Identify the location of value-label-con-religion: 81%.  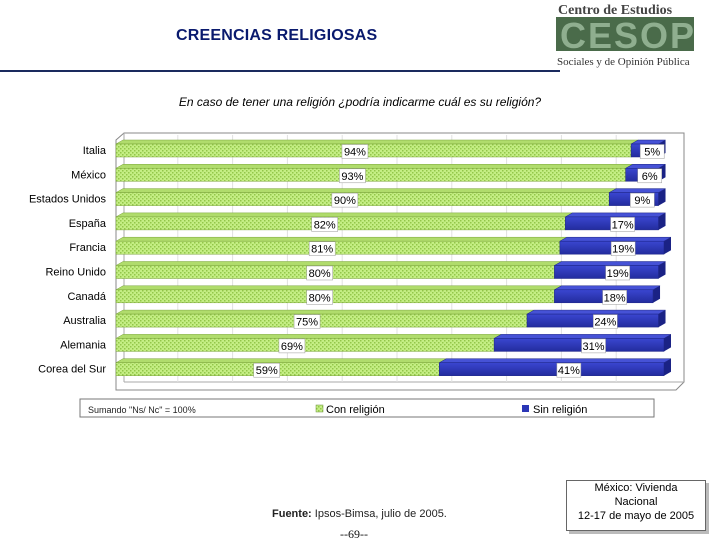
(322, 250).